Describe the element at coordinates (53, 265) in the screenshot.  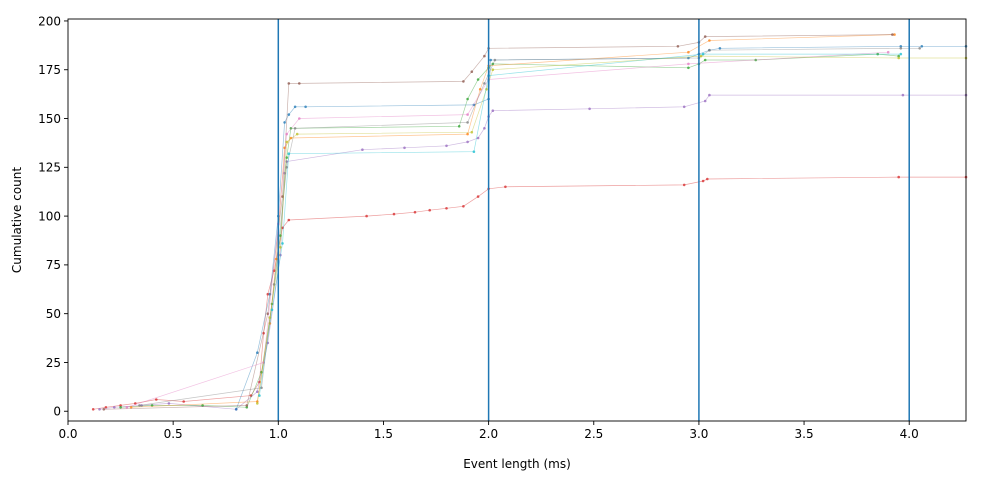
I see `y-tick-label: 75` at that location.